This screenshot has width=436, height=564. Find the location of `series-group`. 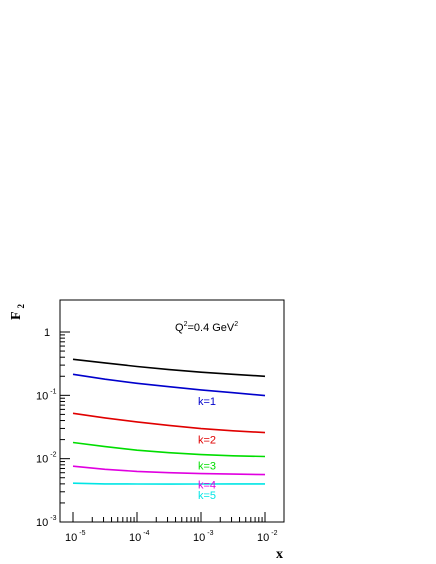

series-group is located at coordinates (169, 421).